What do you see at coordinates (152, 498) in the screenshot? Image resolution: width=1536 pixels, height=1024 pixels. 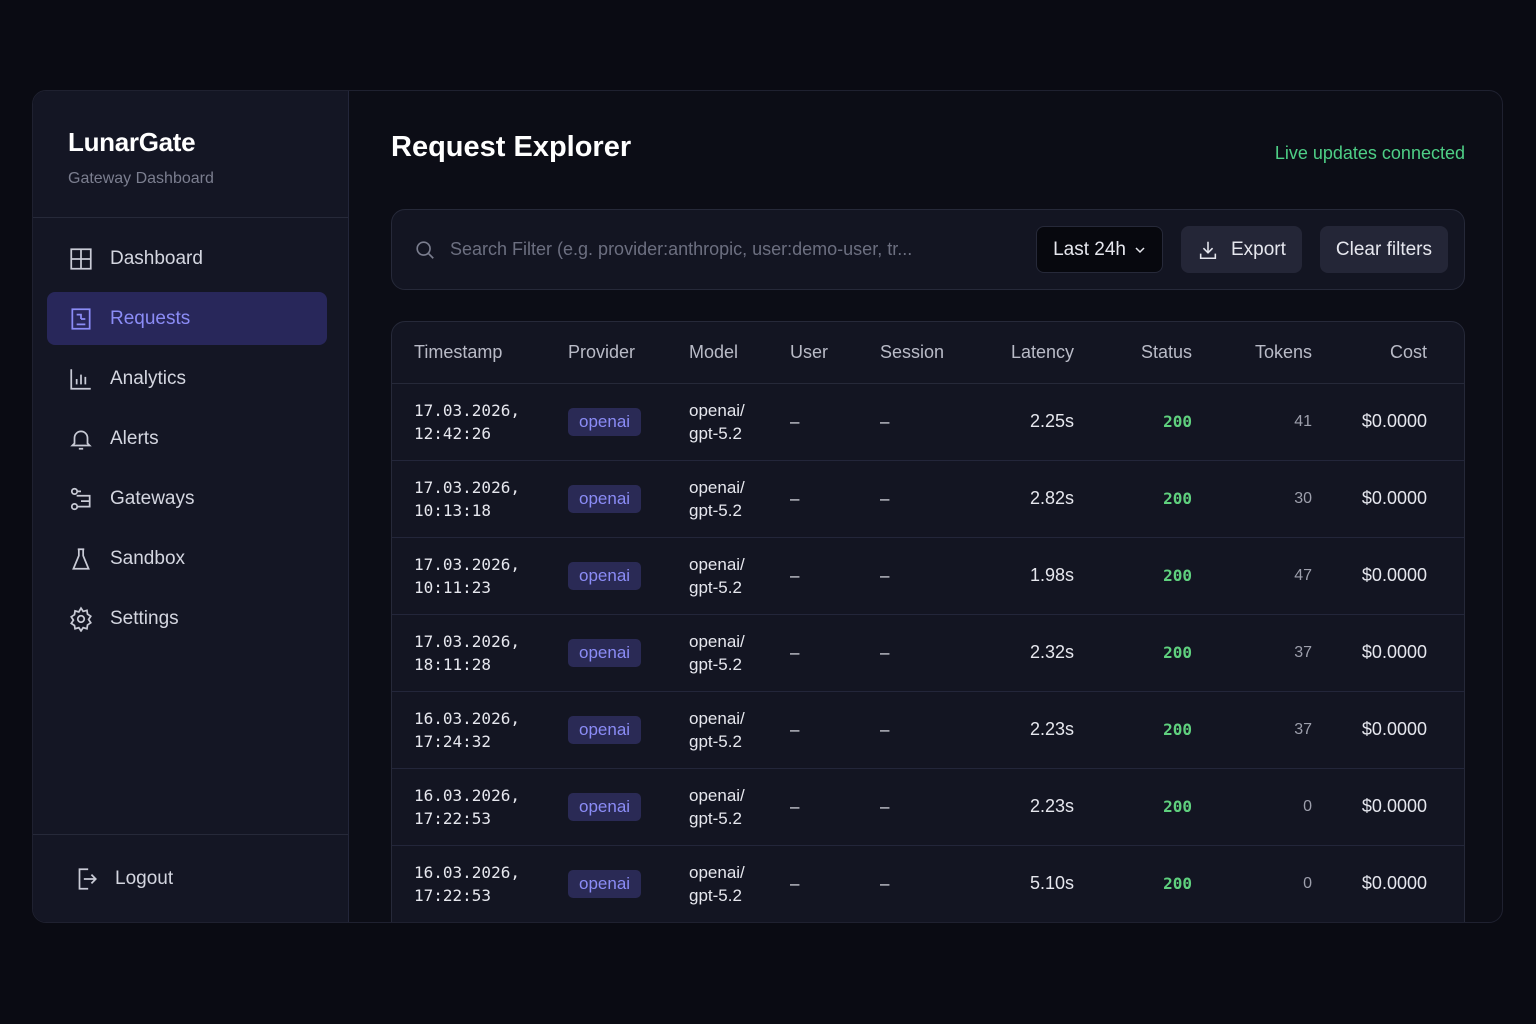 I see `sidebar-item-label: Gateways` at bounding box center [152, 498].